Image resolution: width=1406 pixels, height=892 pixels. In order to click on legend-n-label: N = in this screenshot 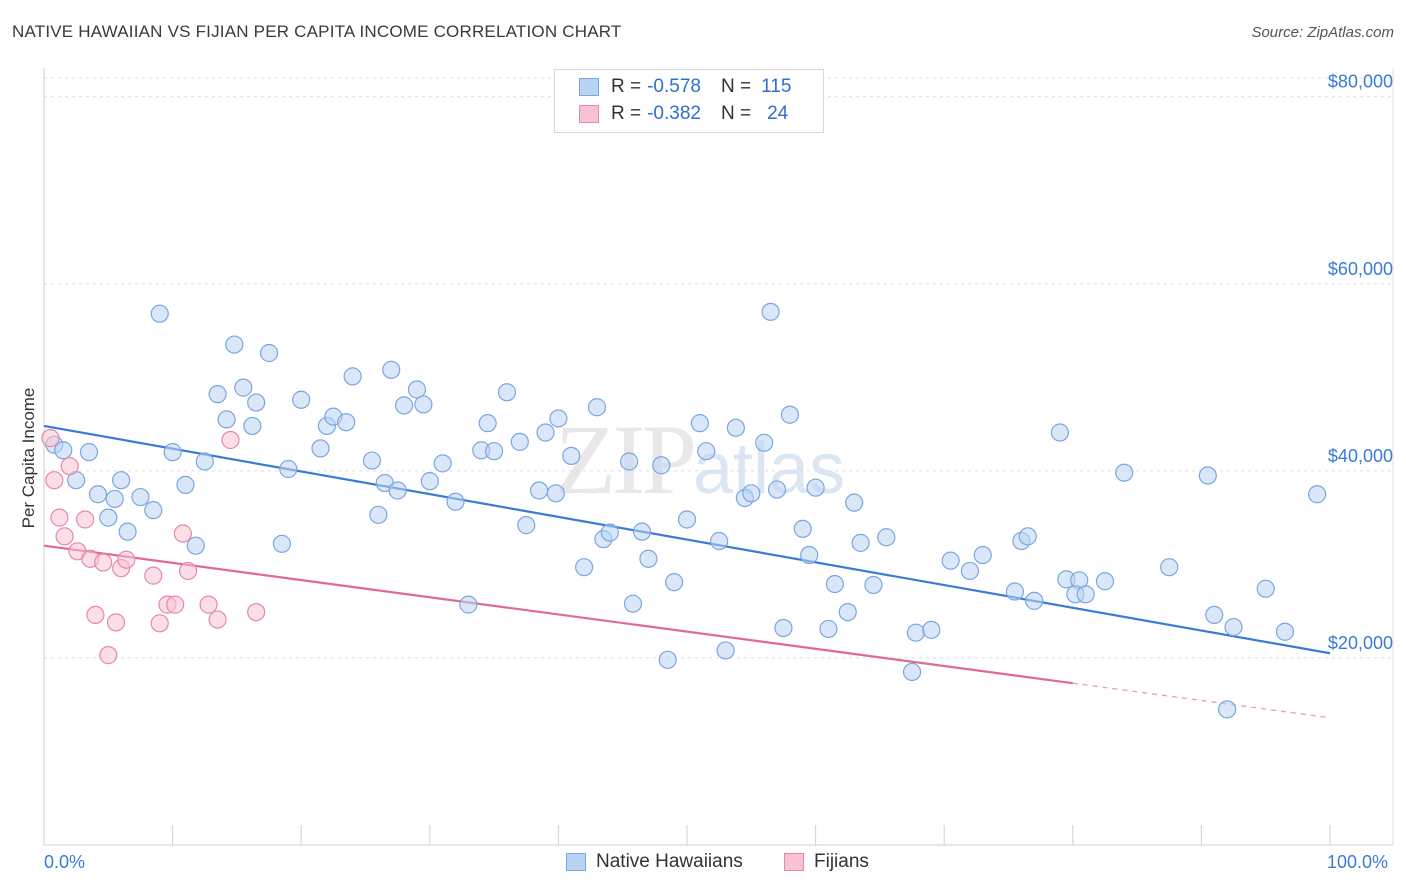, I will do `click(736, 86)`.